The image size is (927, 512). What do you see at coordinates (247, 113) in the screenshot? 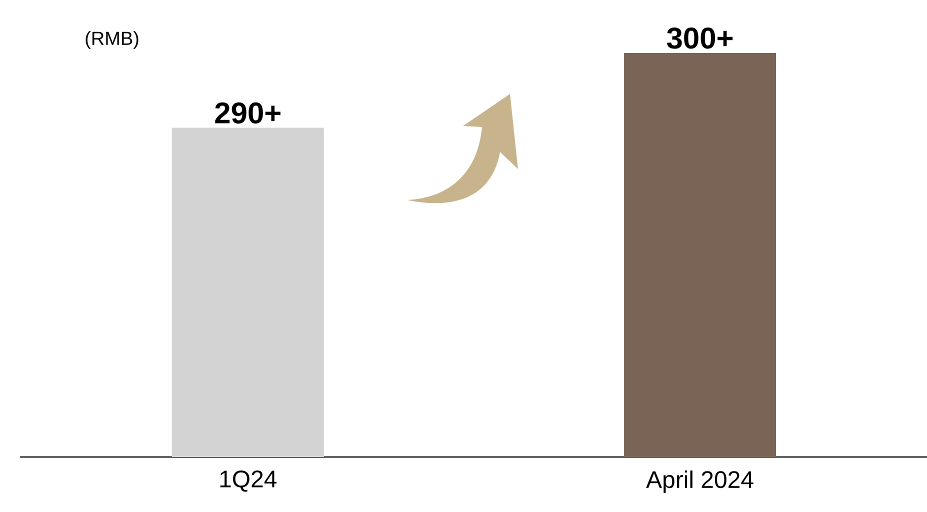
I see `data-label: 290+` at bounding box center [247, 113].